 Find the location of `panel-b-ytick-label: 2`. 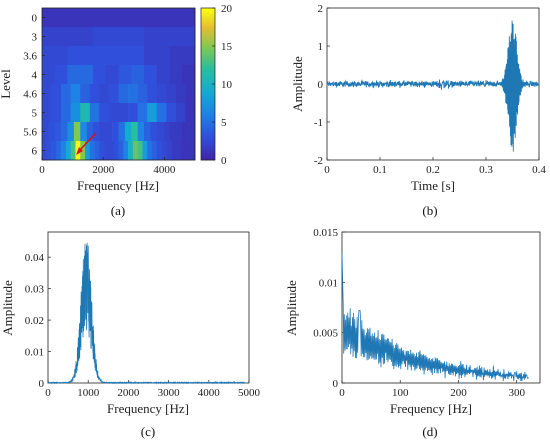

panel-b-ytick-label: 2 is located at coordinates (321, 9).